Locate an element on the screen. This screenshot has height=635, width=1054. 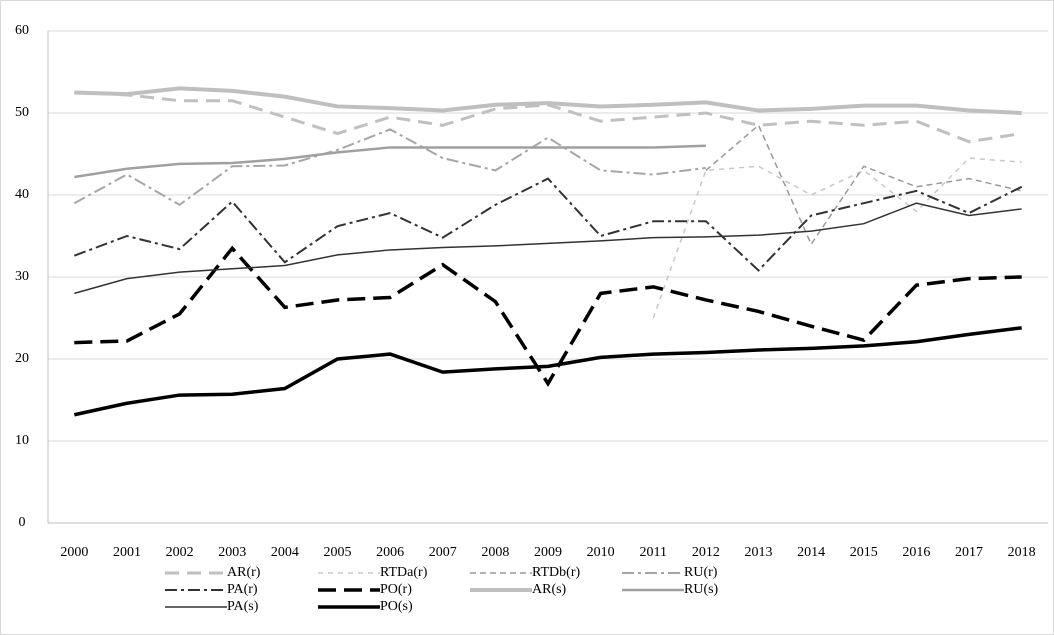
y-tick-label: 10 is located at coordinates (22, 440).